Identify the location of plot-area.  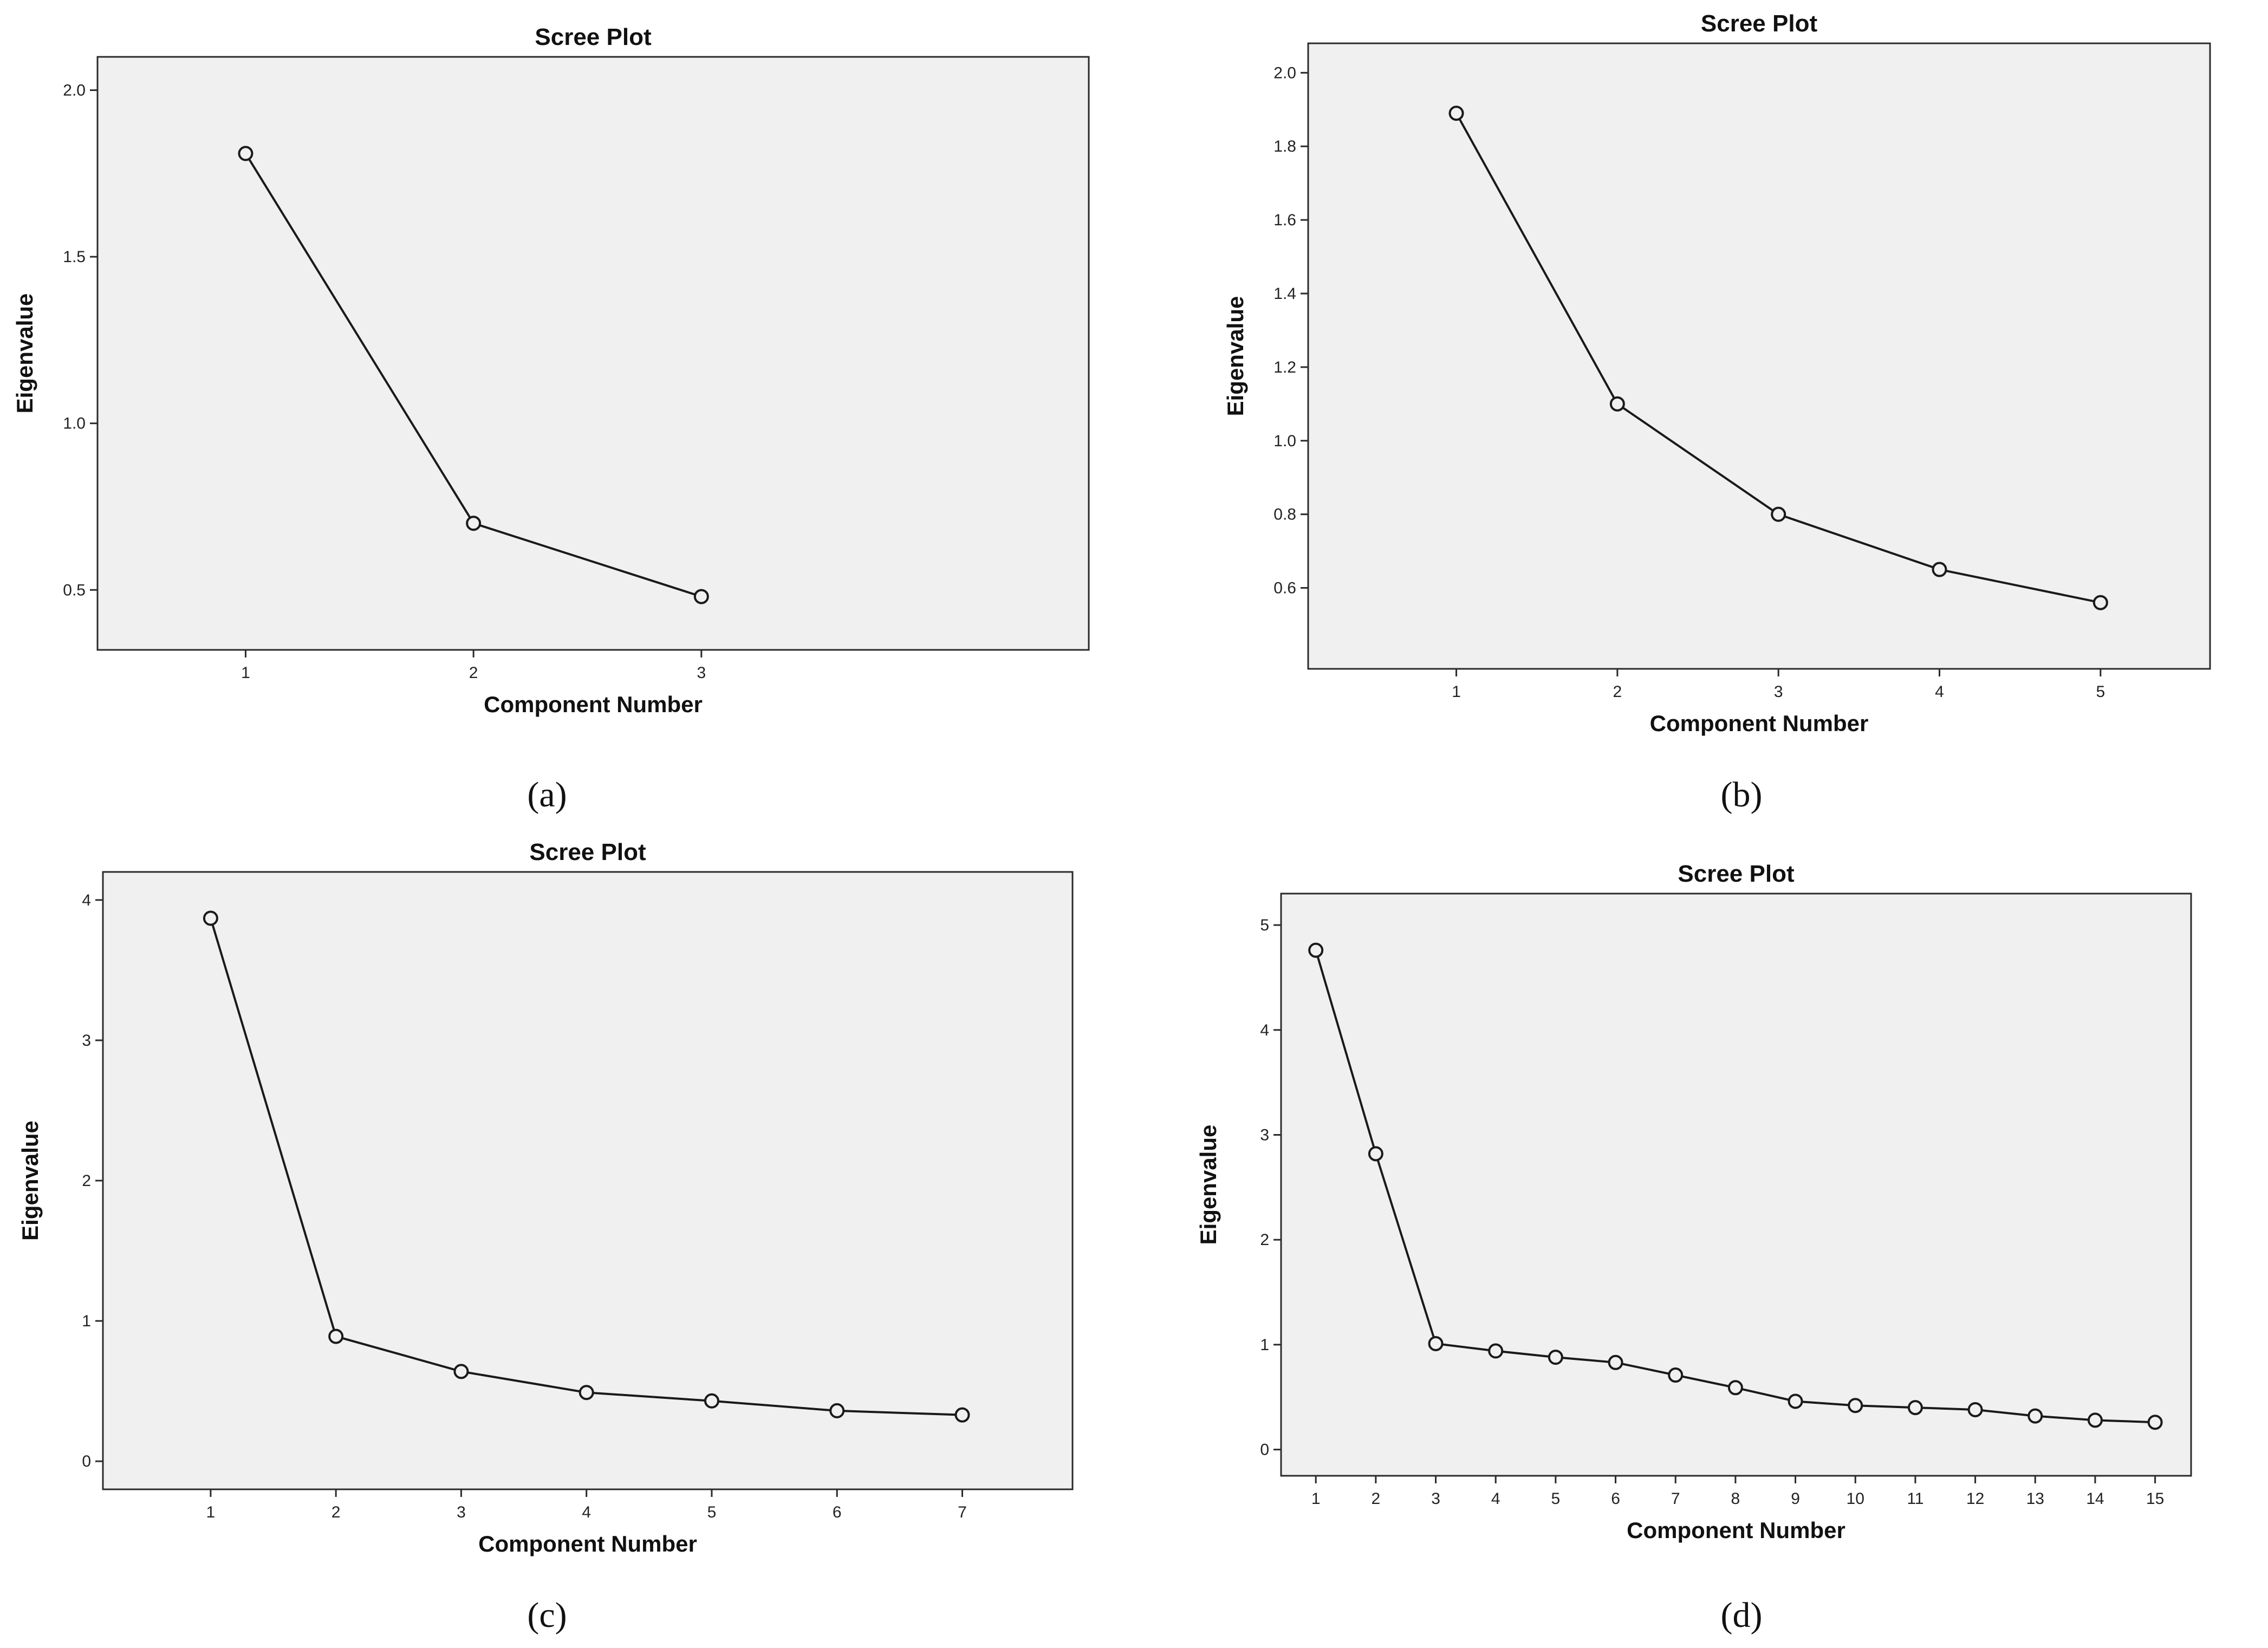
(1736, 1185).